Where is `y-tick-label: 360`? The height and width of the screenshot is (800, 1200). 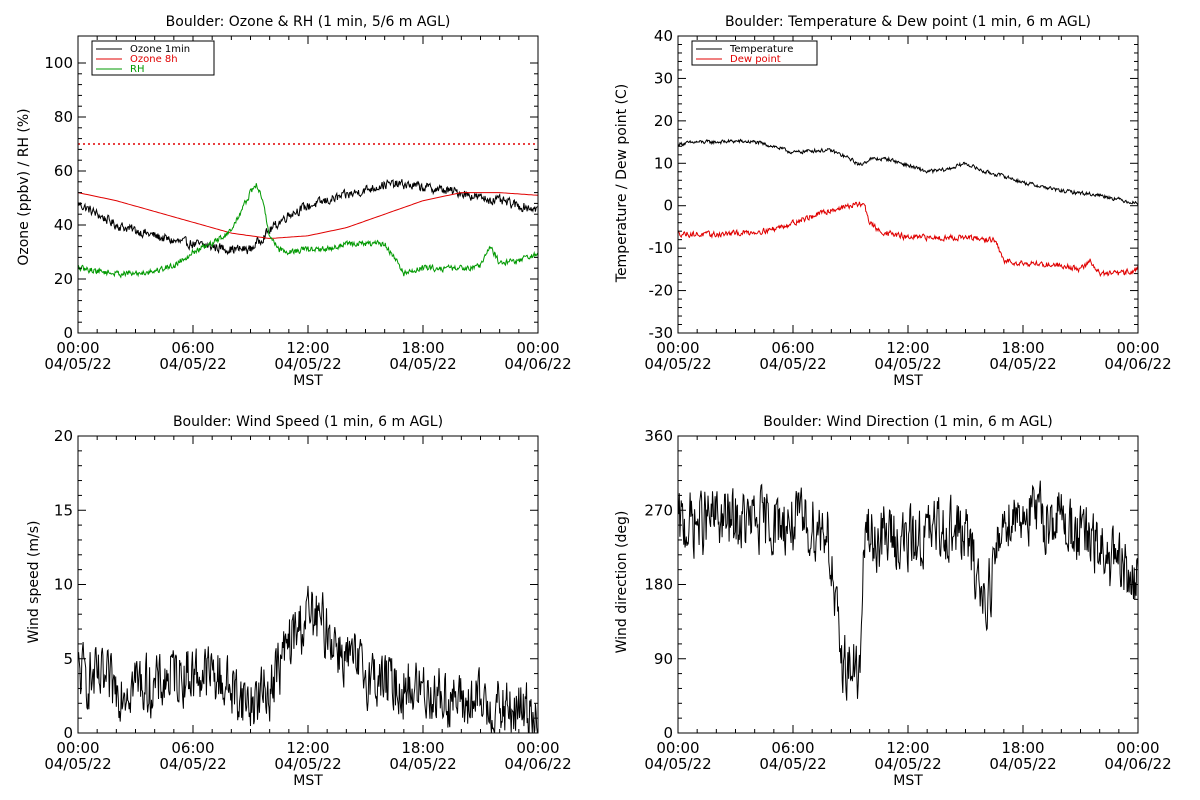 y-tick-label: 360 is located at coordinates (658, 436).